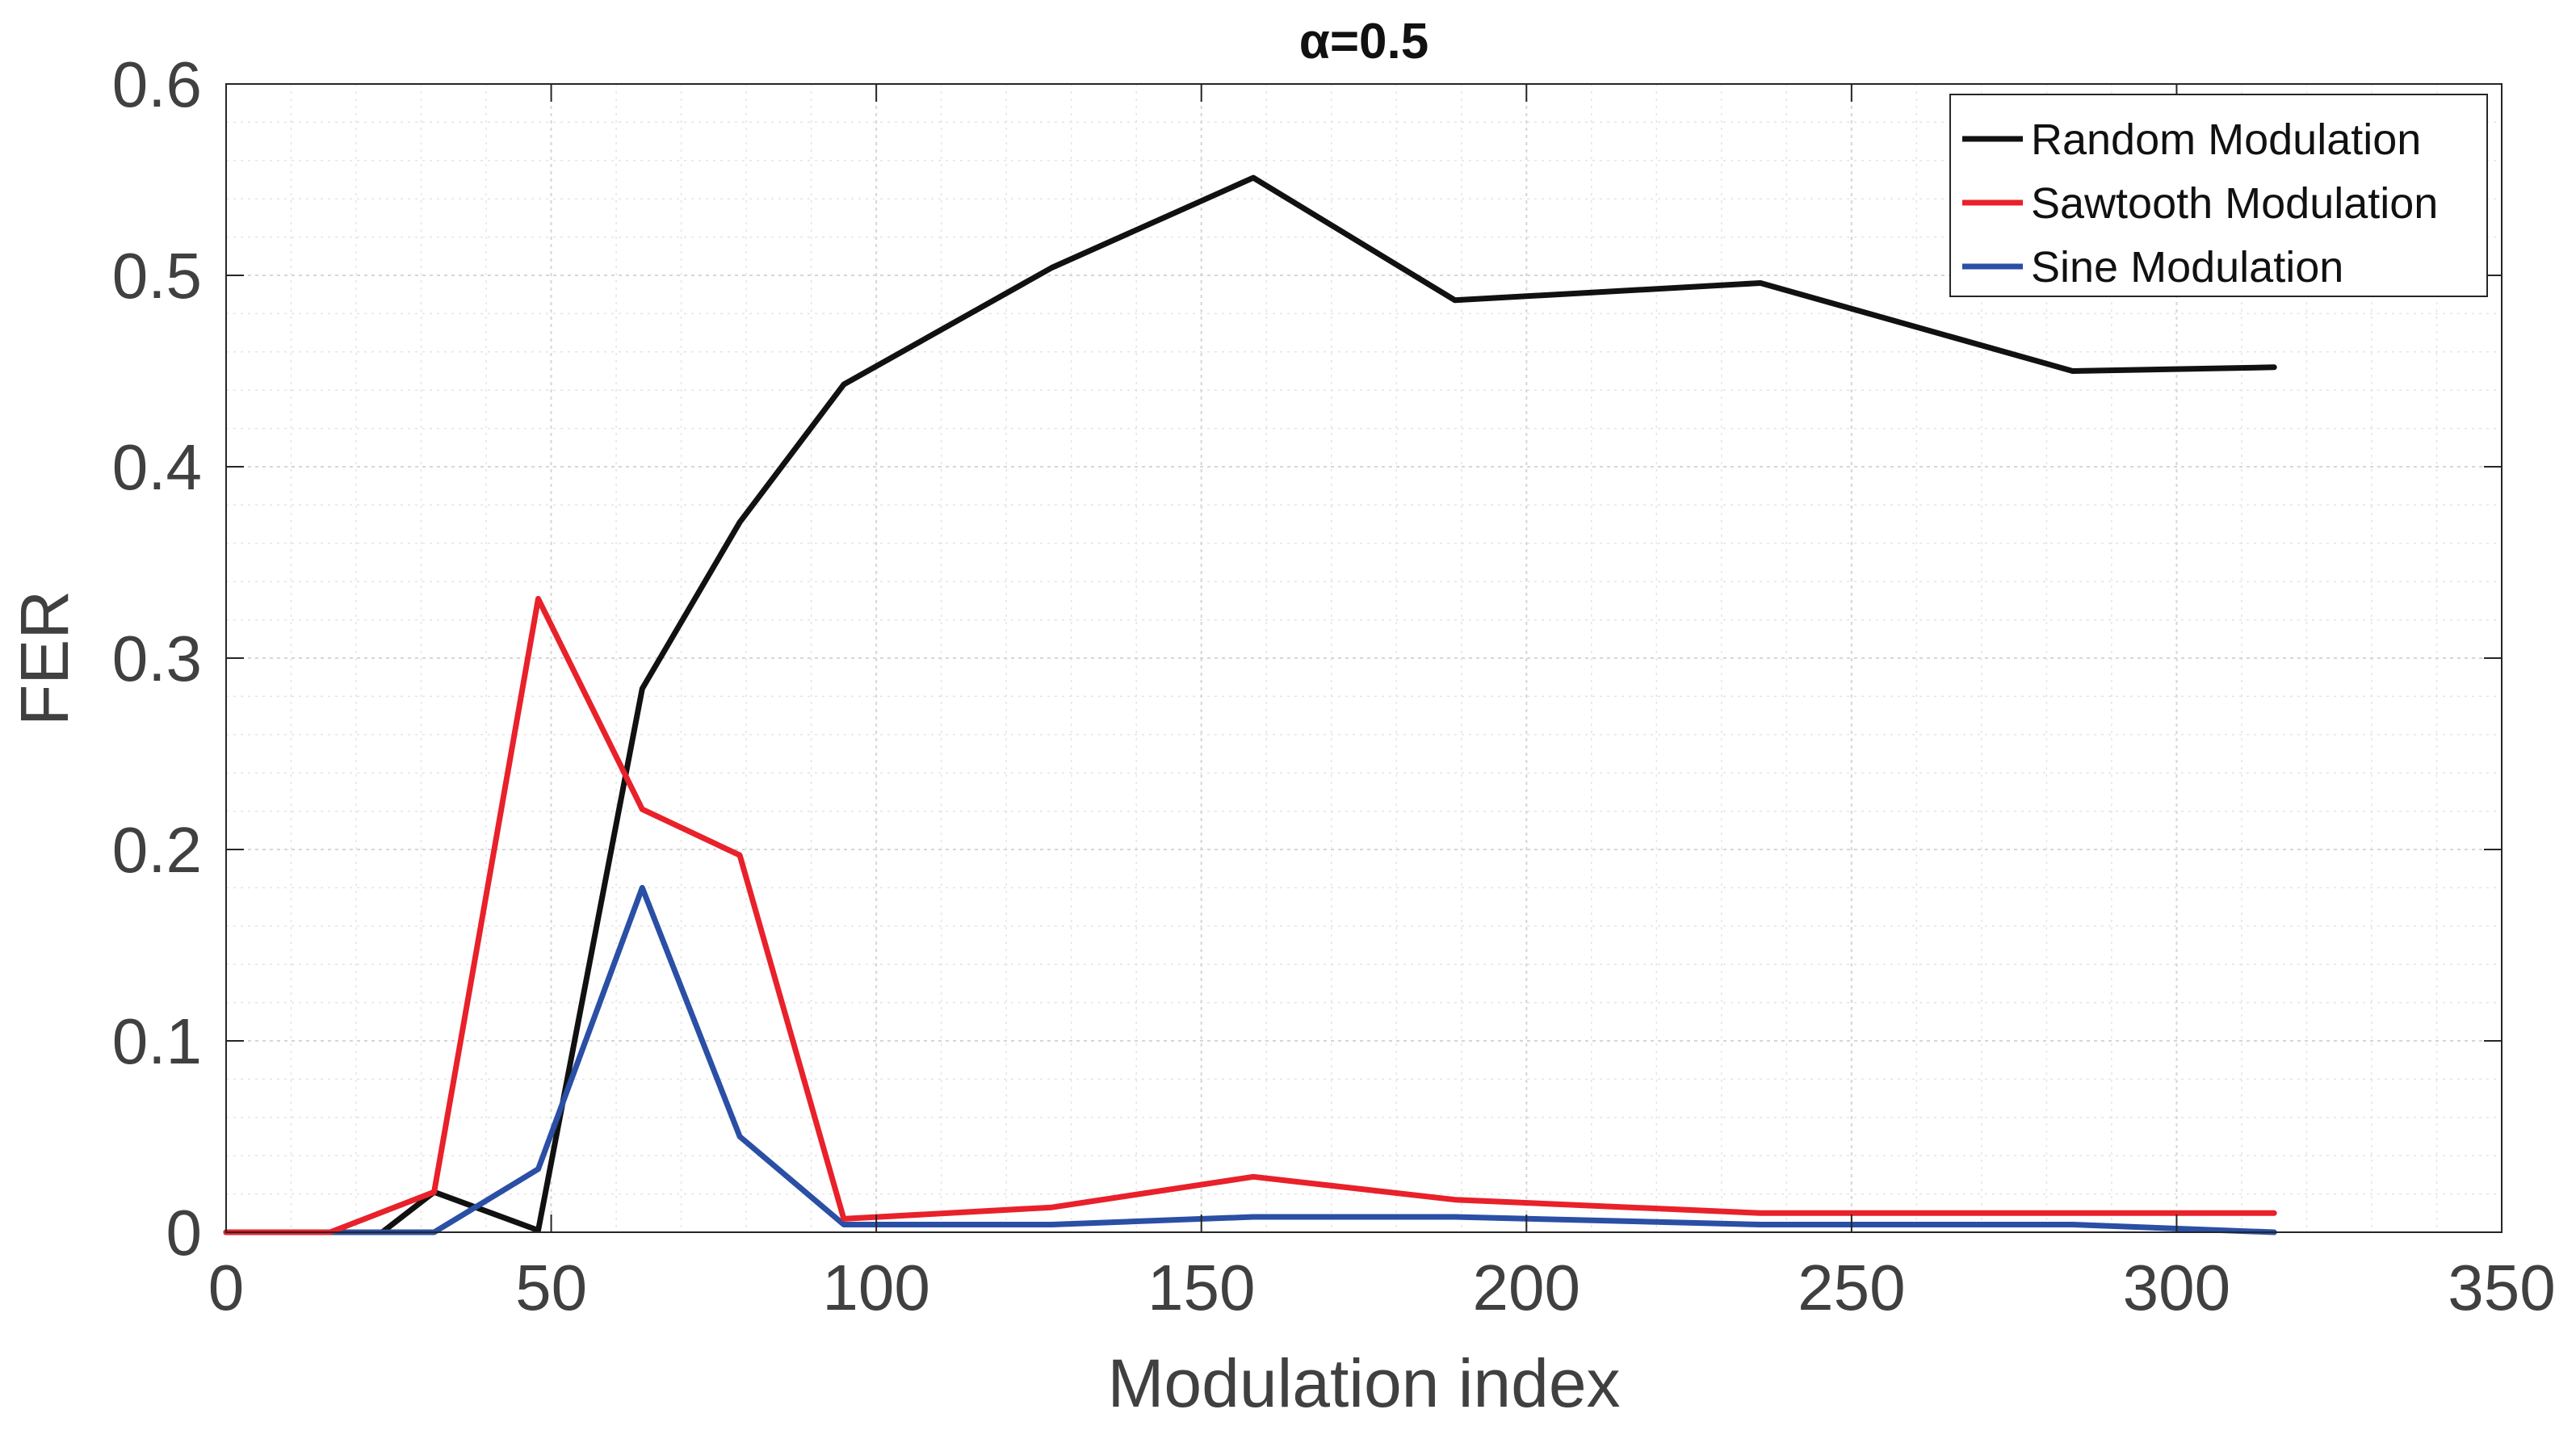 This screenshot has height=1443, width=2576. Describe the element at coordinates (1201, 1287) in the screenshot. I see `x-tick-label: 150` at that location.